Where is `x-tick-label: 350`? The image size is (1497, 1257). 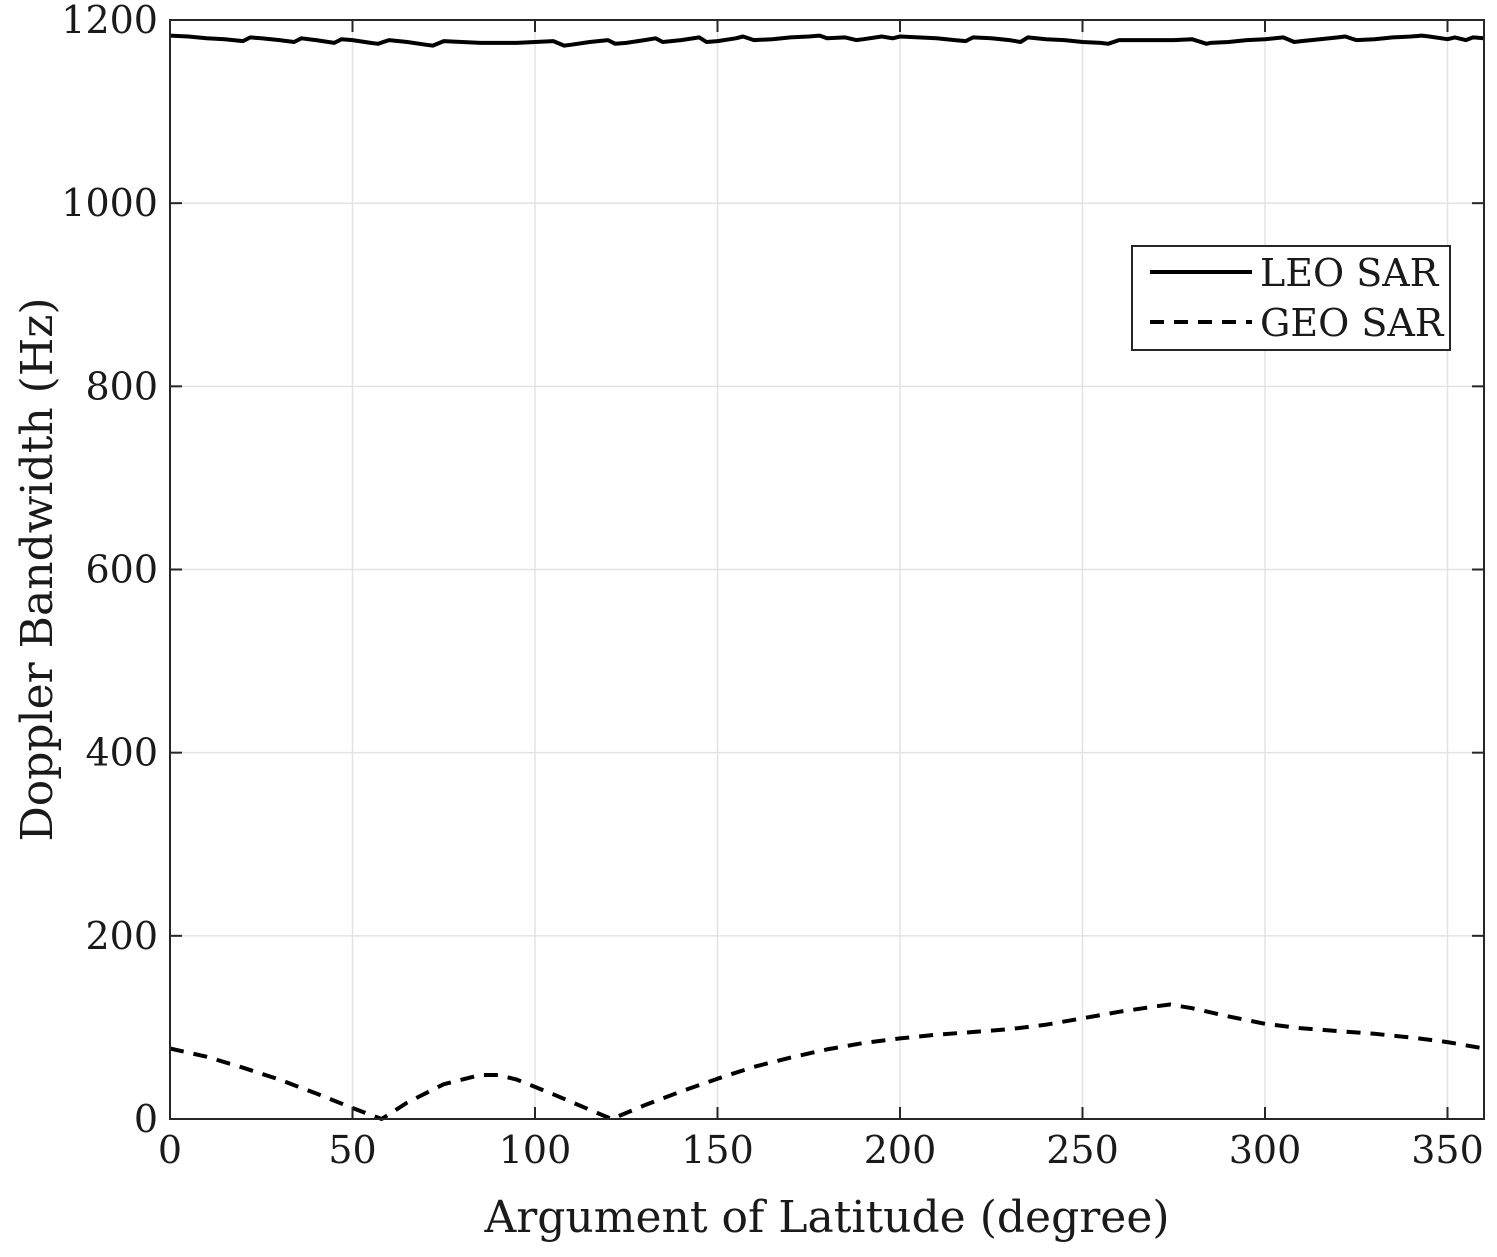 x-tick-label: 350 is located at coordinates (1447, 1150).